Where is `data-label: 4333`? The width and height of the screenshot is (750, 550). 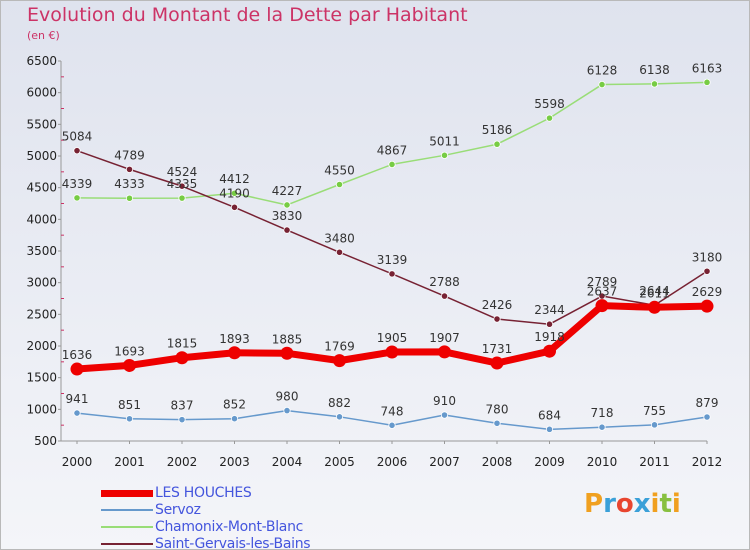
data-label: 4333 is located at coordinates (129, 184).